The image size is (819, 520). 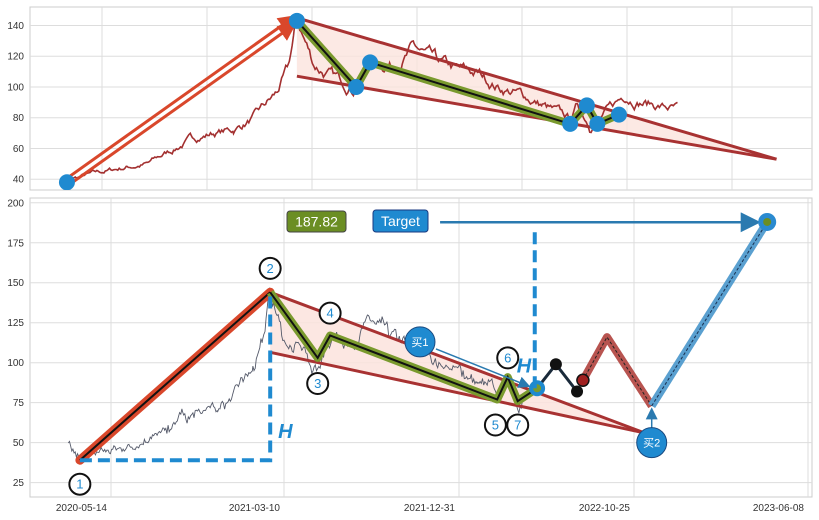 What do you see at coordinates (15, 283) in the screenshot?
I see `bottom-y-tick-label: 150` at bounding box center [15, 283].